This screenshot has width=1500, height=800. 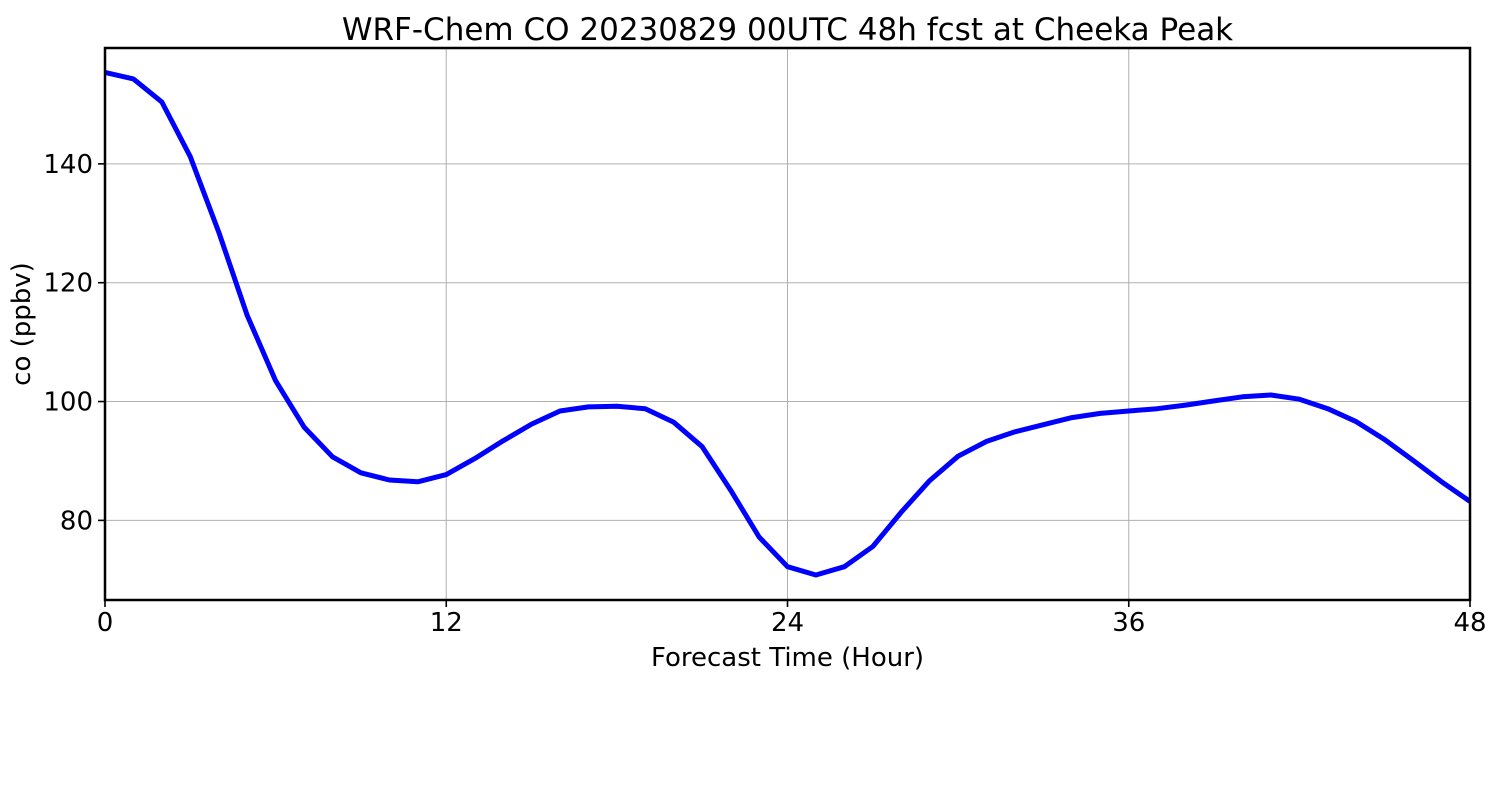 What do you see at coordinates (1128, 623) in the screenshot?
I see `x-tick-label: 36` at bounding box center [1128, 623].